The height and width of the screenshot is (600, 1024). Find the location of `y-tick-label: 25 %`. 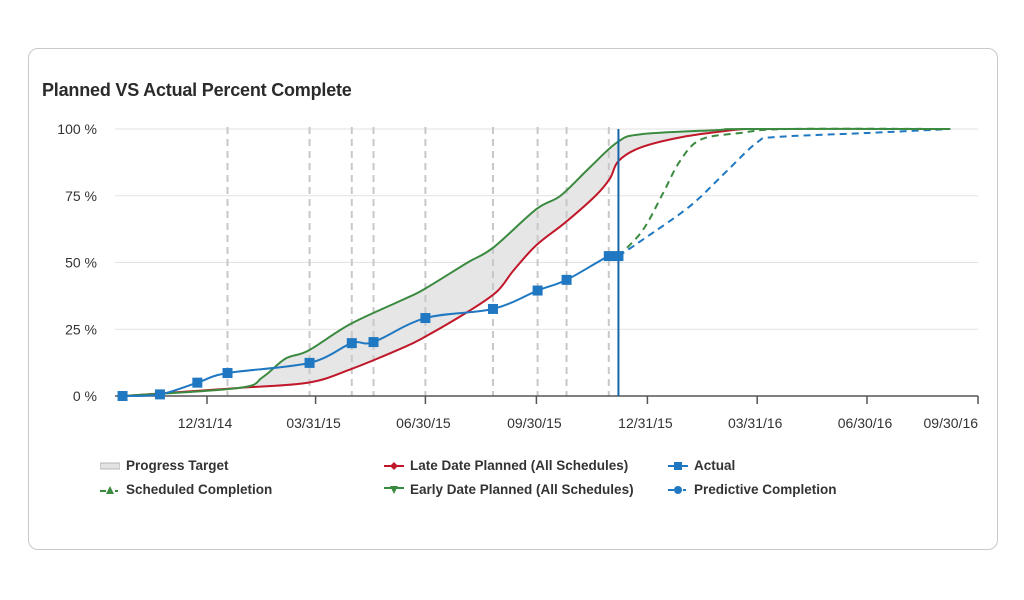

y-tick-label: 25 % is located at coordinates (81, 329).